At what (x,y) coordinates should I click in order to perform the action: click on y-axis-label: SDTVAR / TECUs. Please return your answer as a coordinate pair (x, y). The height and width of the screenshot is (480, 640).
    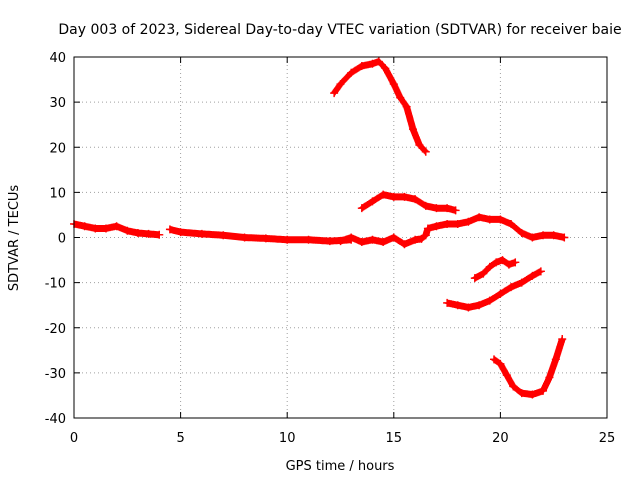
    Looking at the image, I should click on (14, 238).